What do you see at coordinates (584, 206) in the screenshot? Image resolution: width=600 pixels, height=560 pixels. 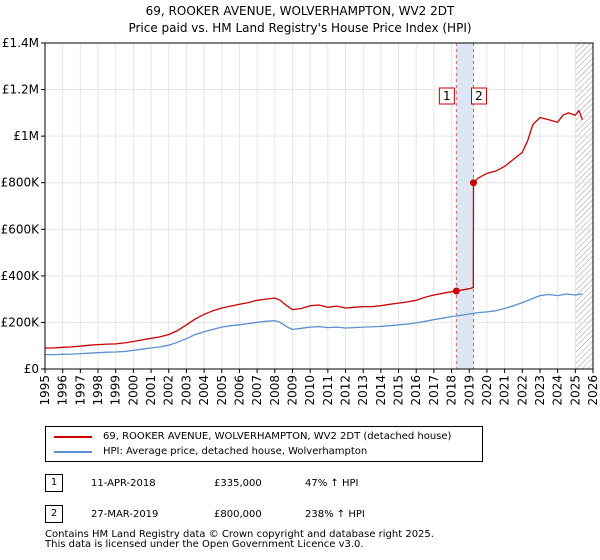 I see `forecast-hatch` at bounding box center [584, 206].